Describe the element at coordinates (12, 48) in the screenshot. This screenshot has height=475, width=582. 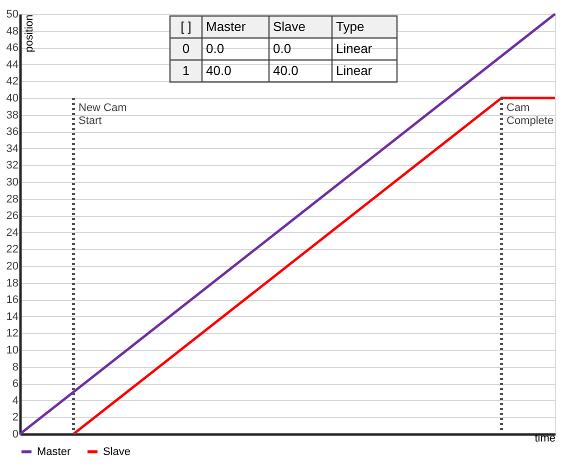
I see `y-tick-label: 46` at that location.